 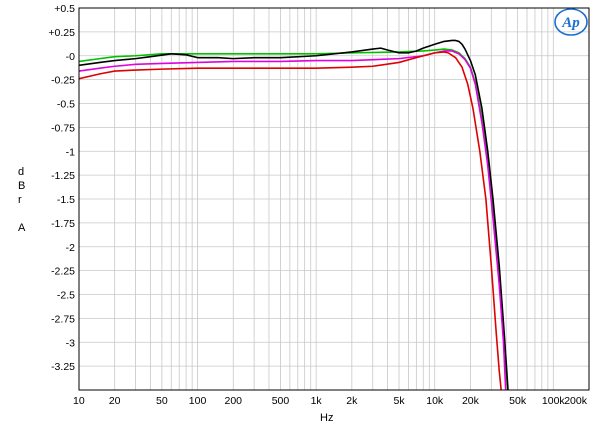 What do you see at coordinates (63, 176) in the screenshot?
I see `y-tick-label: -1.25` at bounding box center [63, 176].